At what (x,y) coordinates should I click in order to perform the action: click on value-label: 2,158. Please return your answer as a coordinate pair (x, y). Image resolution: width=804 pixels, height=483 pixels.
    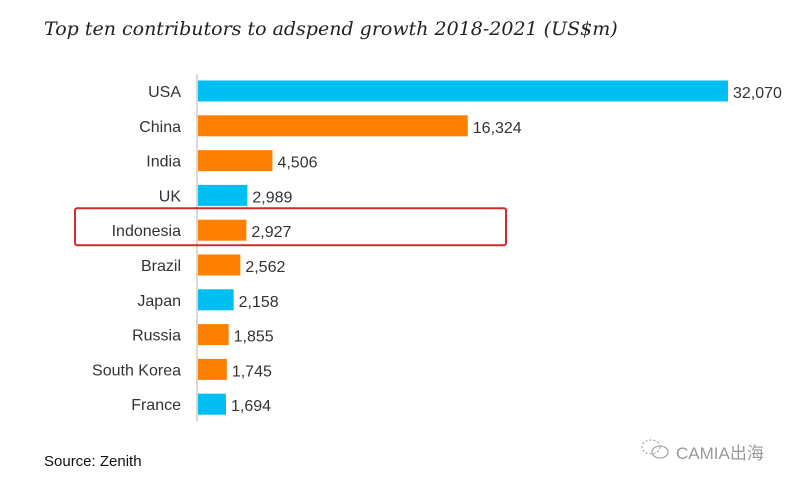
    Looking at the image, I should click on (259, 302).